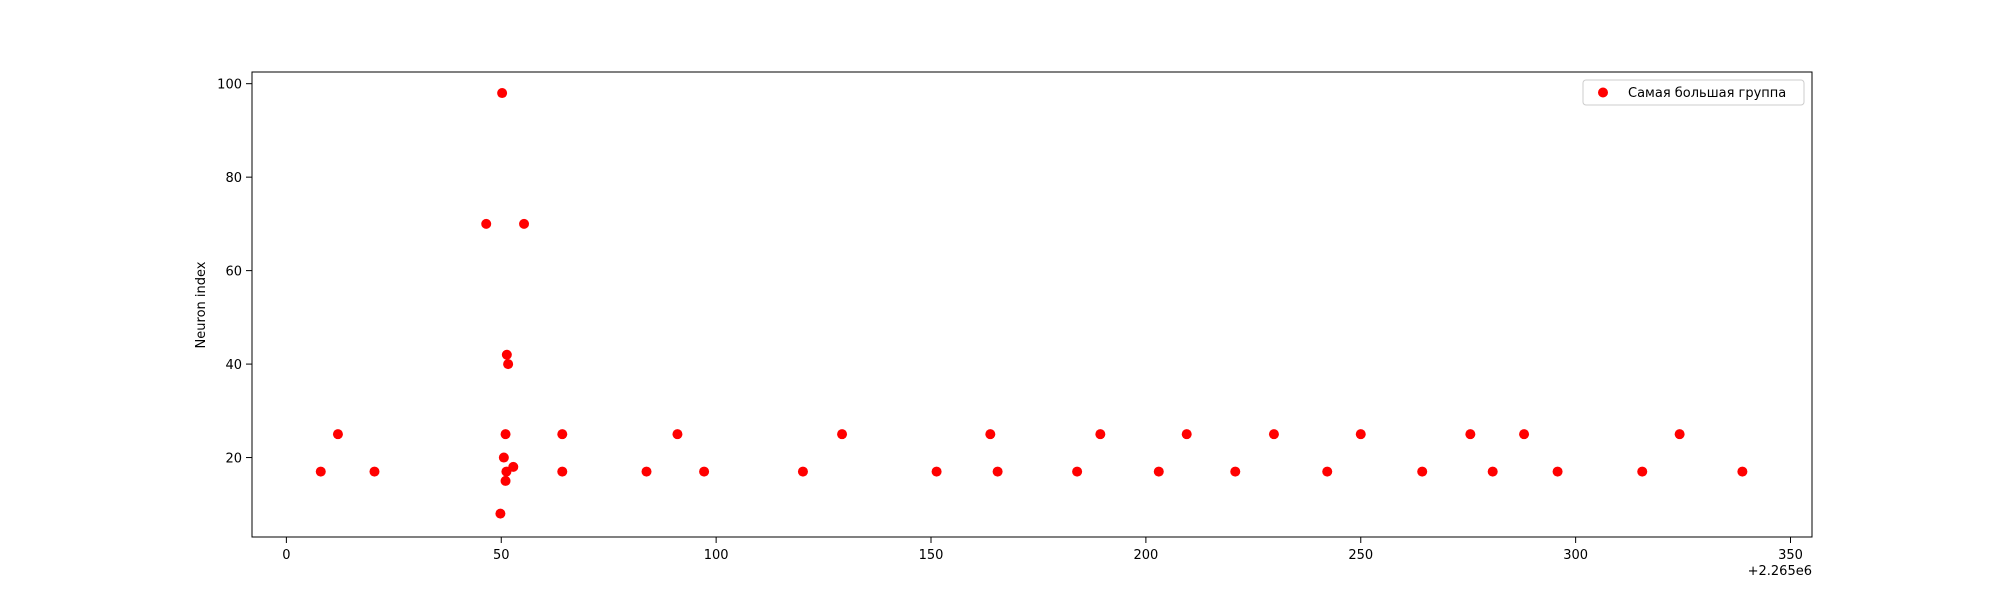  I want to click on y-tick-label: 60, so click(233, 272).